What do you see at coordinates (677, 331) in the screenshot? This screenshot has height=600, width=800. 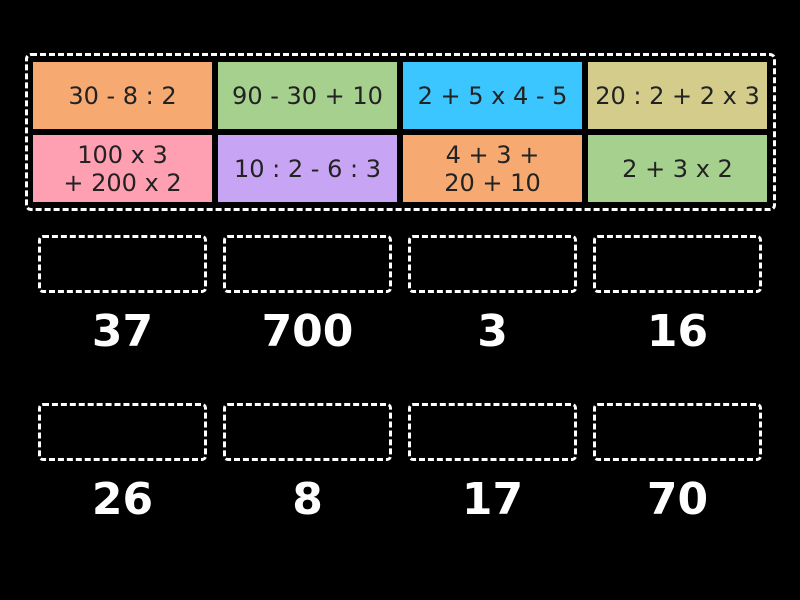 I see `answer-label: 16` at bounding box center [677, 331].